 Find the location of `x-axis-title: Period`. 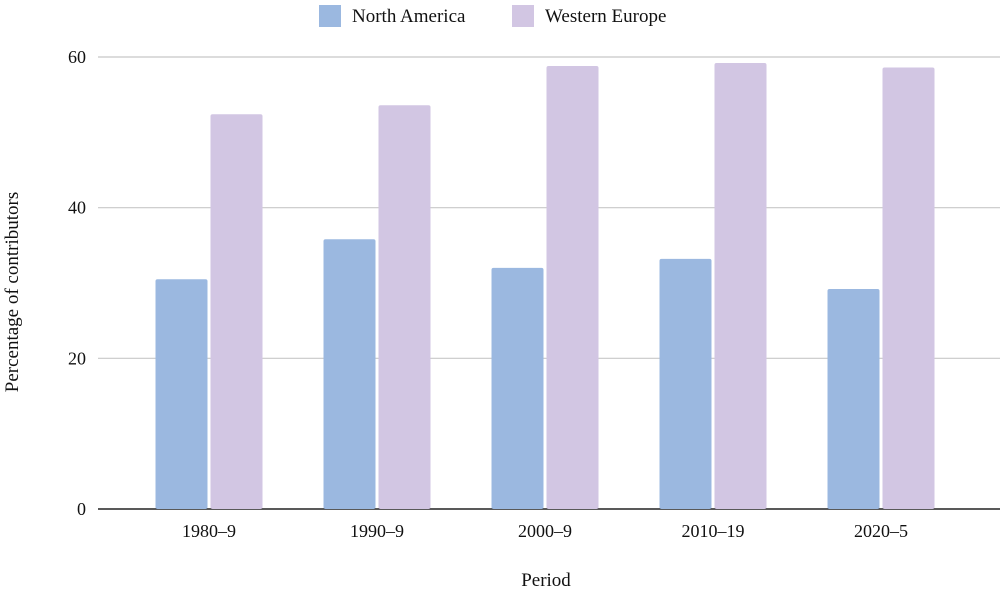

x-axis-title: Period is located at coordinates (546, 580).